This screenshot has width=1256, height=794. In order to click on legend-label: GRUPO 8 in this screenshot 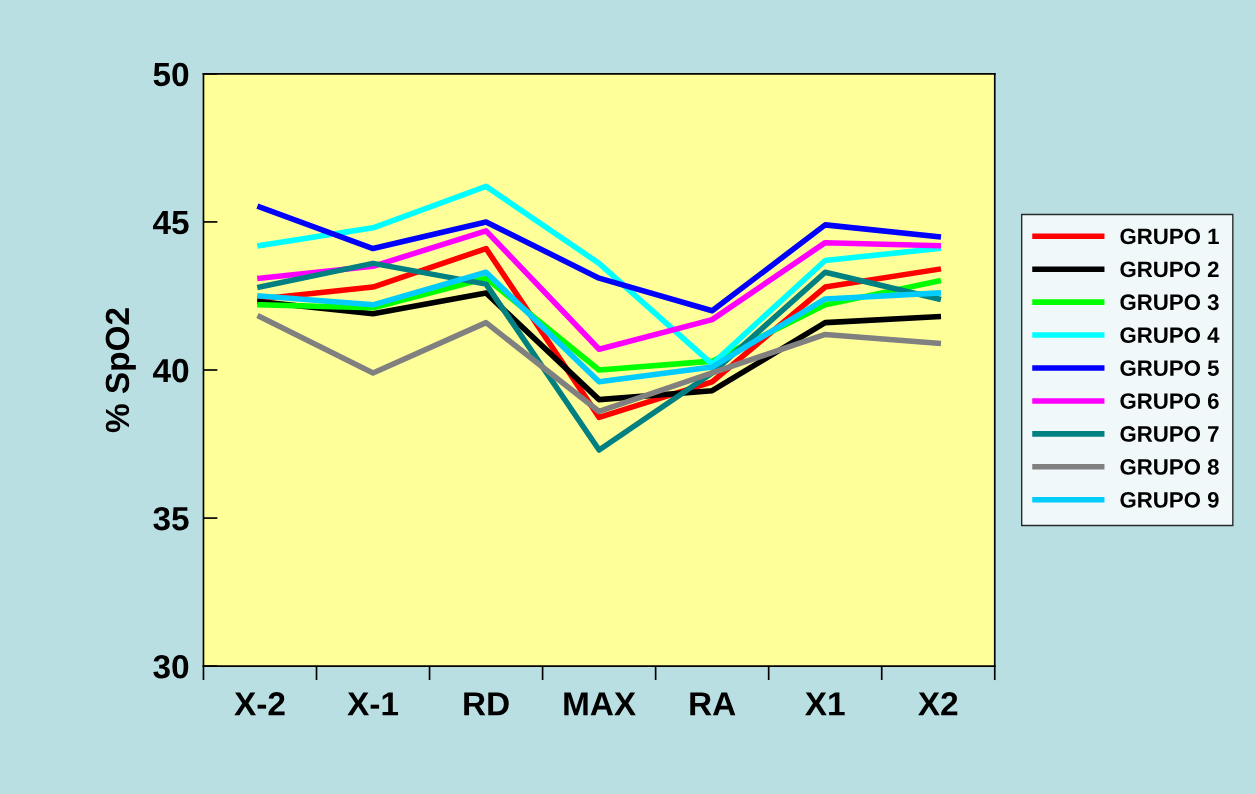, I will do `click(1169, 467)`.